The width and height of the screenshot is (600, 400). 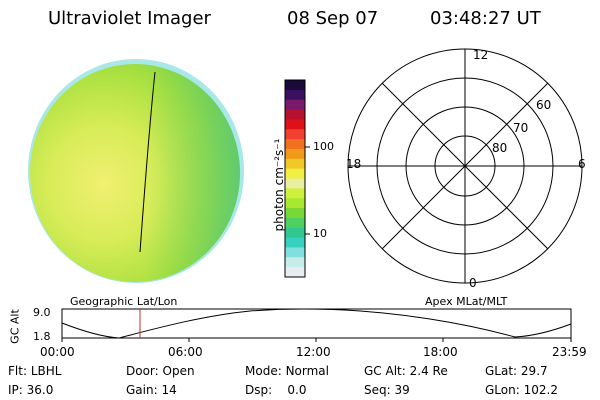 I want to click on lat-label-70: 70, so click(x=521, y=128).